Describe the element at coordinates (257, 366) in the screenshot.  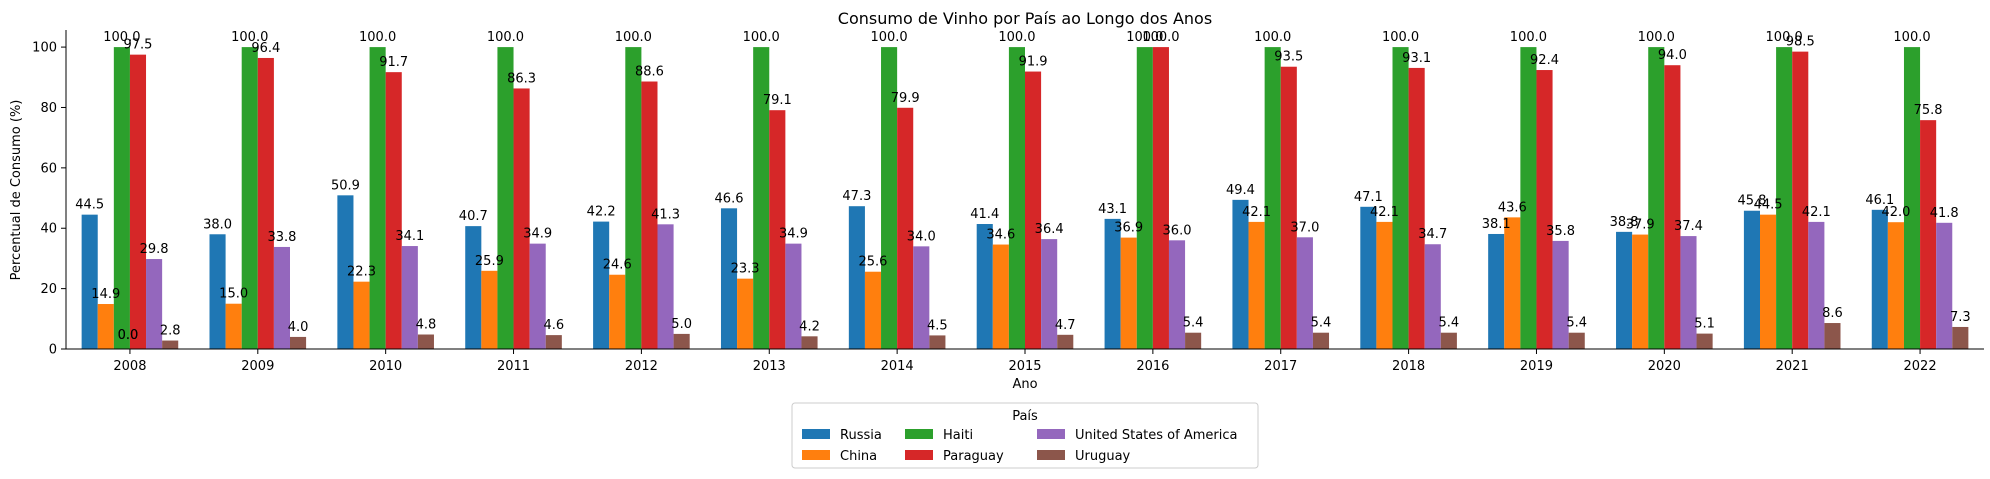
I see `x-tick-label: 2009` at that location.